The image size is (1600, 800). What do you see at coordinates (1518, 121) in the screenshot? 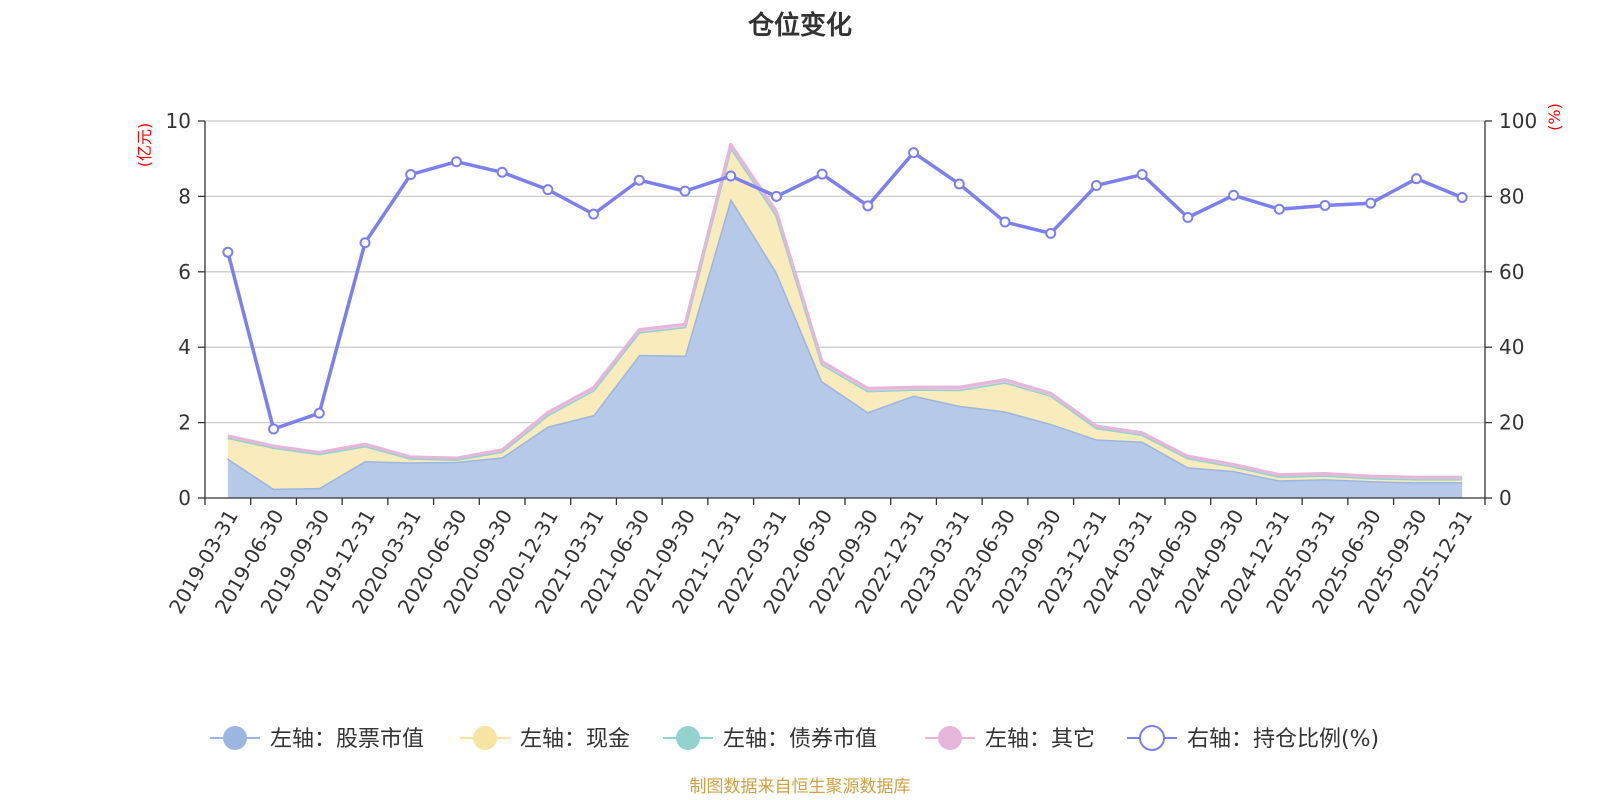
I see `right-tick-label: 100` at bounding box center [1518, 121].